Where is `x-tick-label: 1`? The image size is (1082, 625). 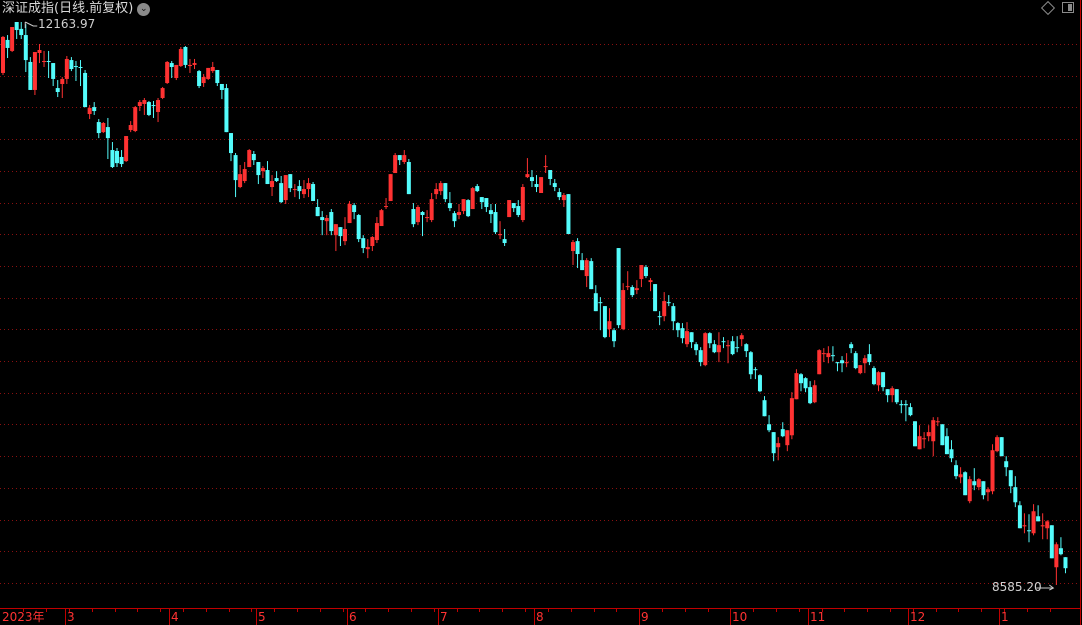 x-tick-label: 1 is located at coordinates (1005, 617).